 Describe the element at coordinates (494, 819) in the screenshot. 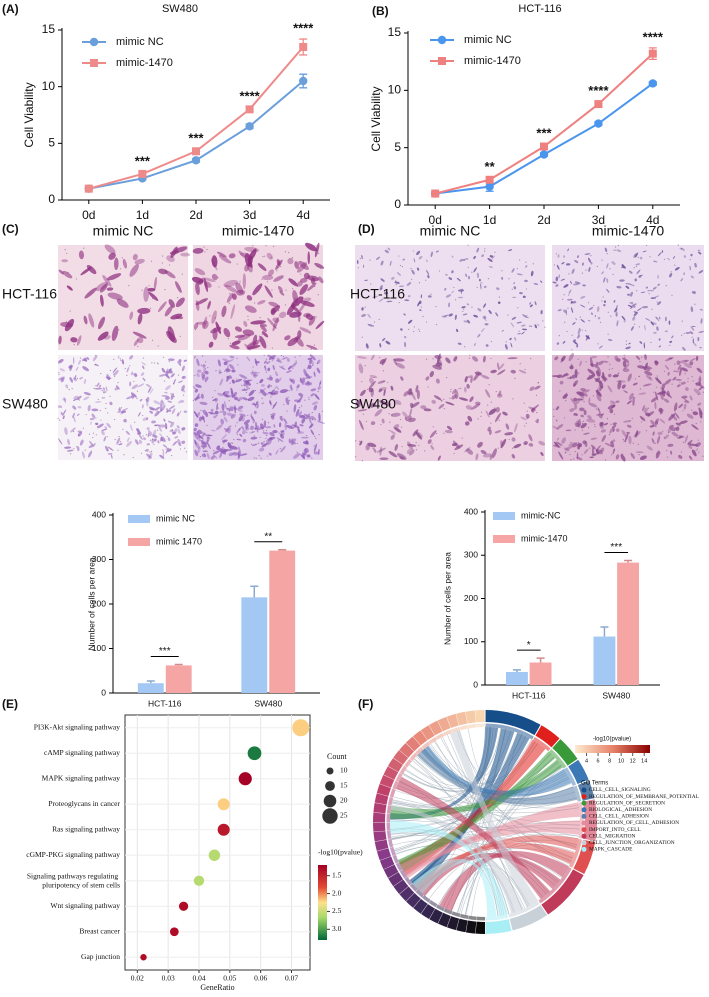

I see `chord-ribbon` at that location.